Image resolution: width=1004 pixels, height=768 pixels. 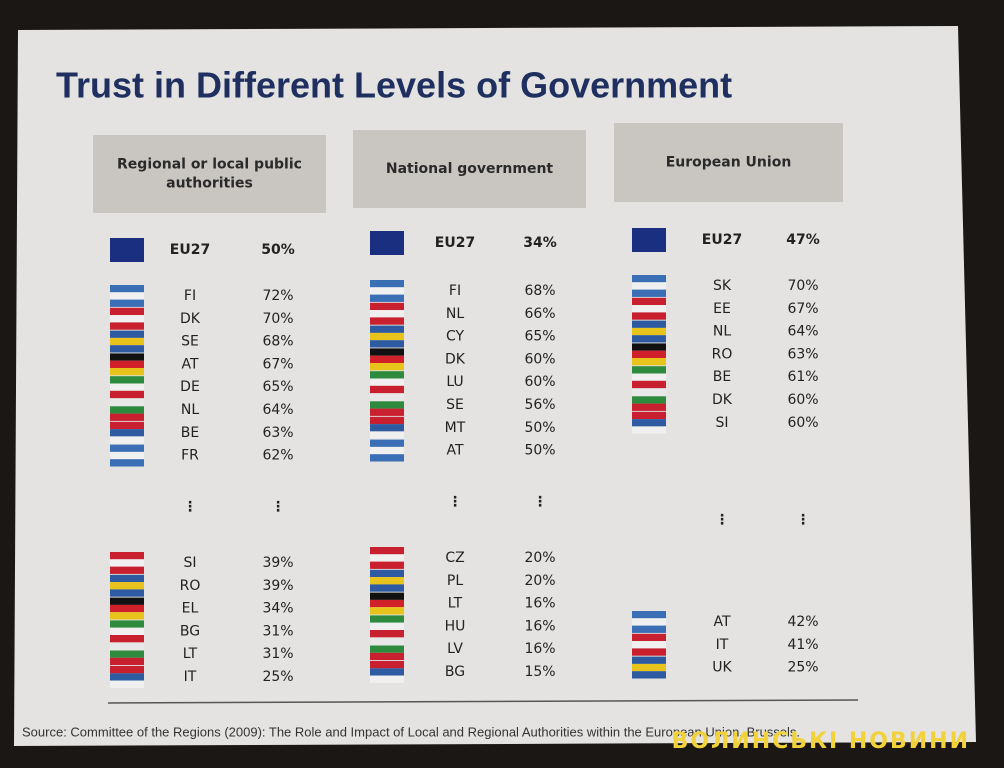 What do you see at coordinates (539, 672) in the screenshot?
I see `trust-value: 15%` at bounding box center [539, 672].